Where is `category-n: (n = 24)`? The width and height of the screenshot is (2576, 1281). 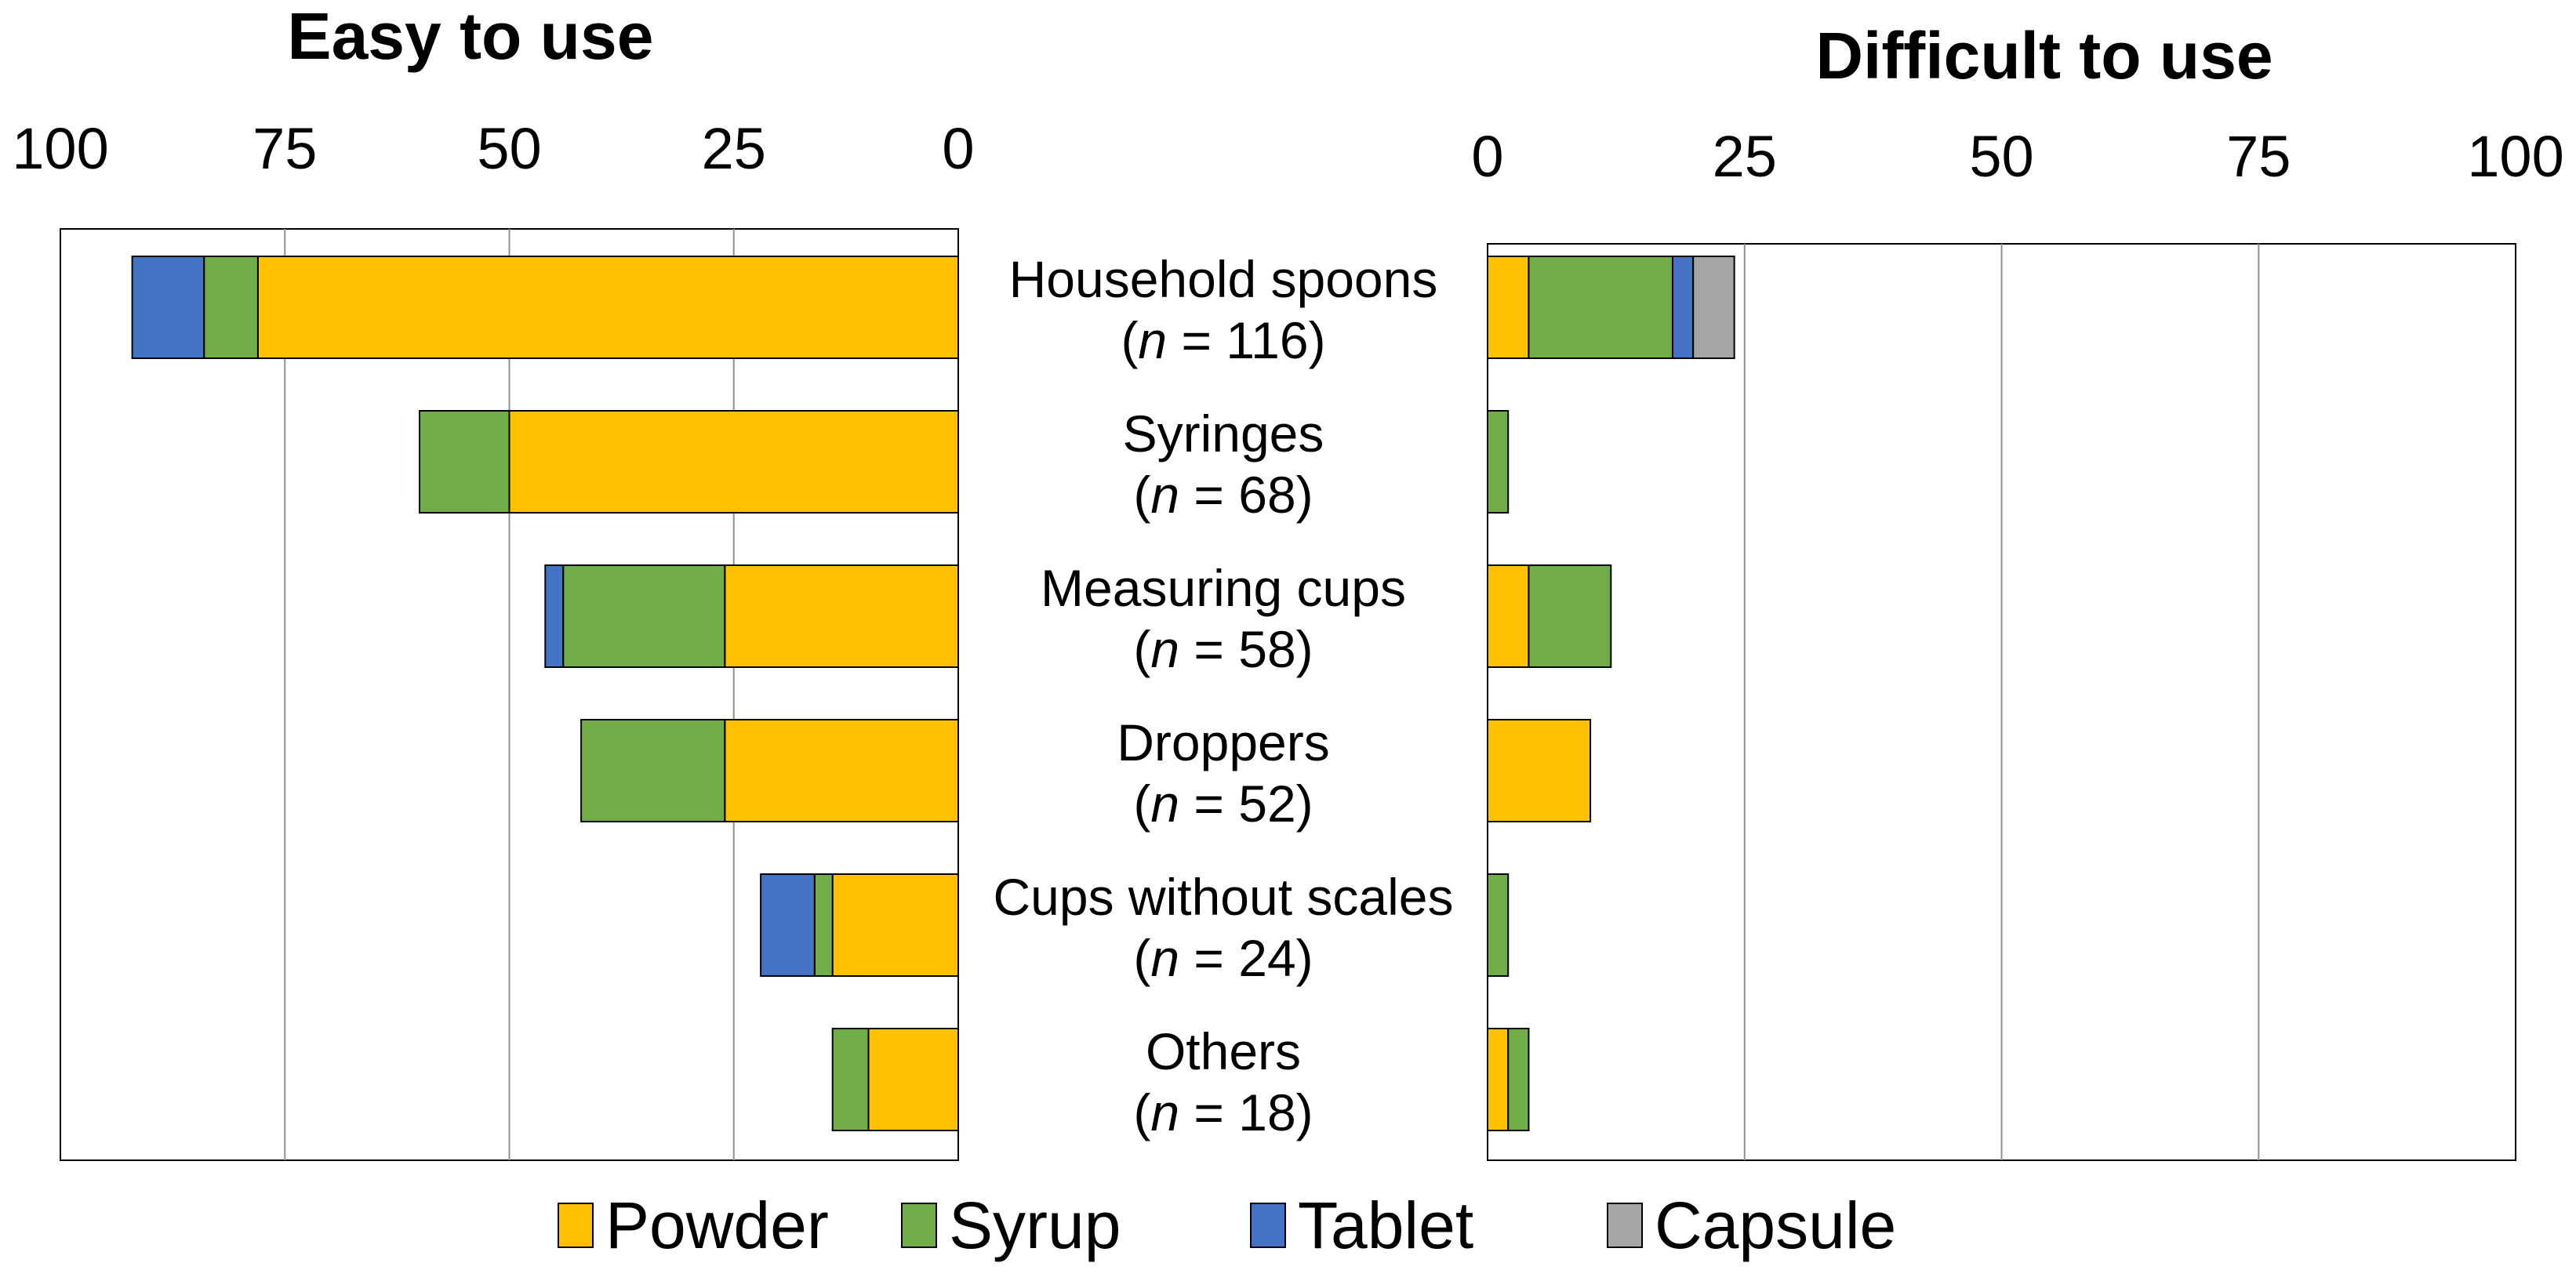
category-n: (n = 24) is located at coordinates (1223, 958).